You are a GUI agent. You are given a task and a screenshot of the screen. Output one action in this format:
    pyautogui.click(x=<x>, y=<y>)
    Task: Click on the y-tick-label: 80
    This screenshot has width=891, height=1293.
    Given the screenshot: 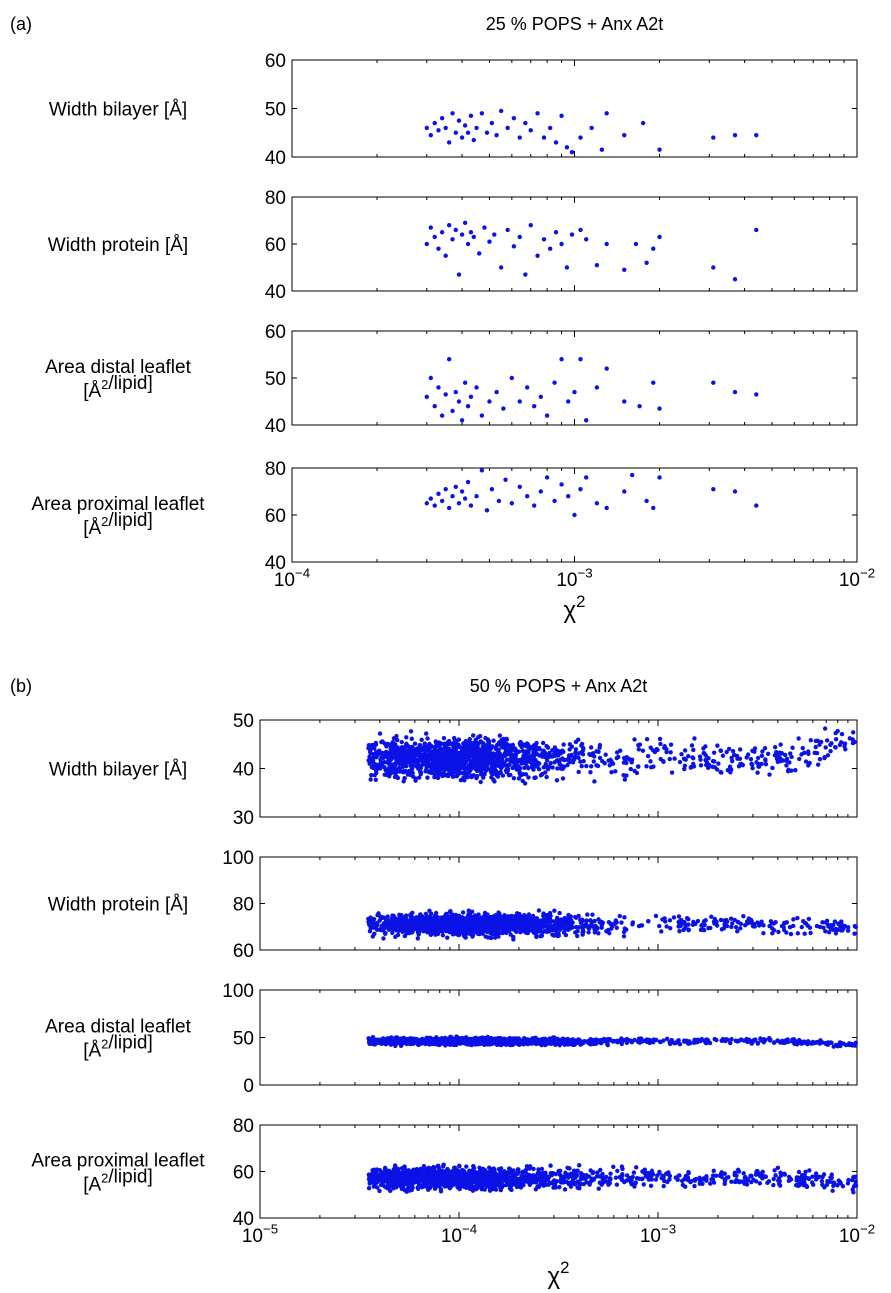 What is the action you would take?
    pyautogui.click(x=275, y=198)
    